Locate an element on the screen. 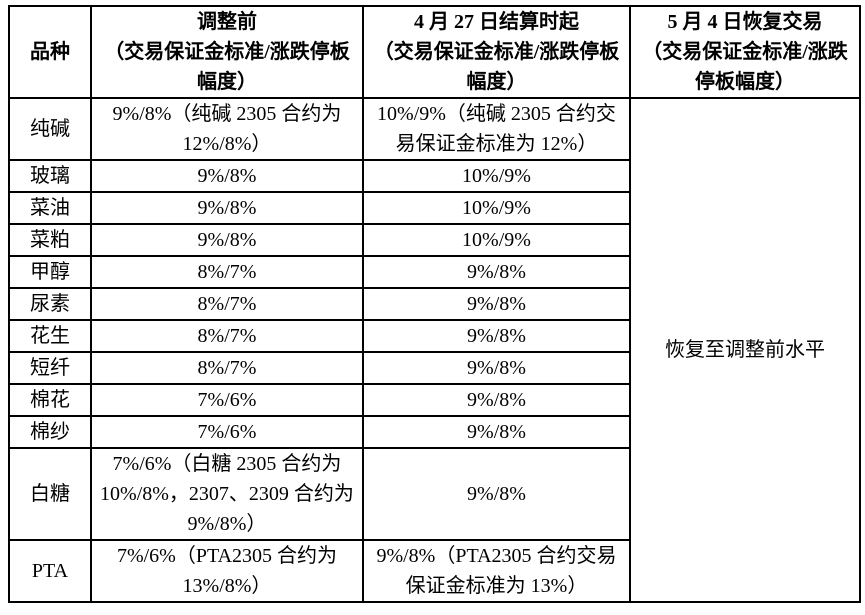  variety-cell: 白糖 is located at coordinates (50, 494).